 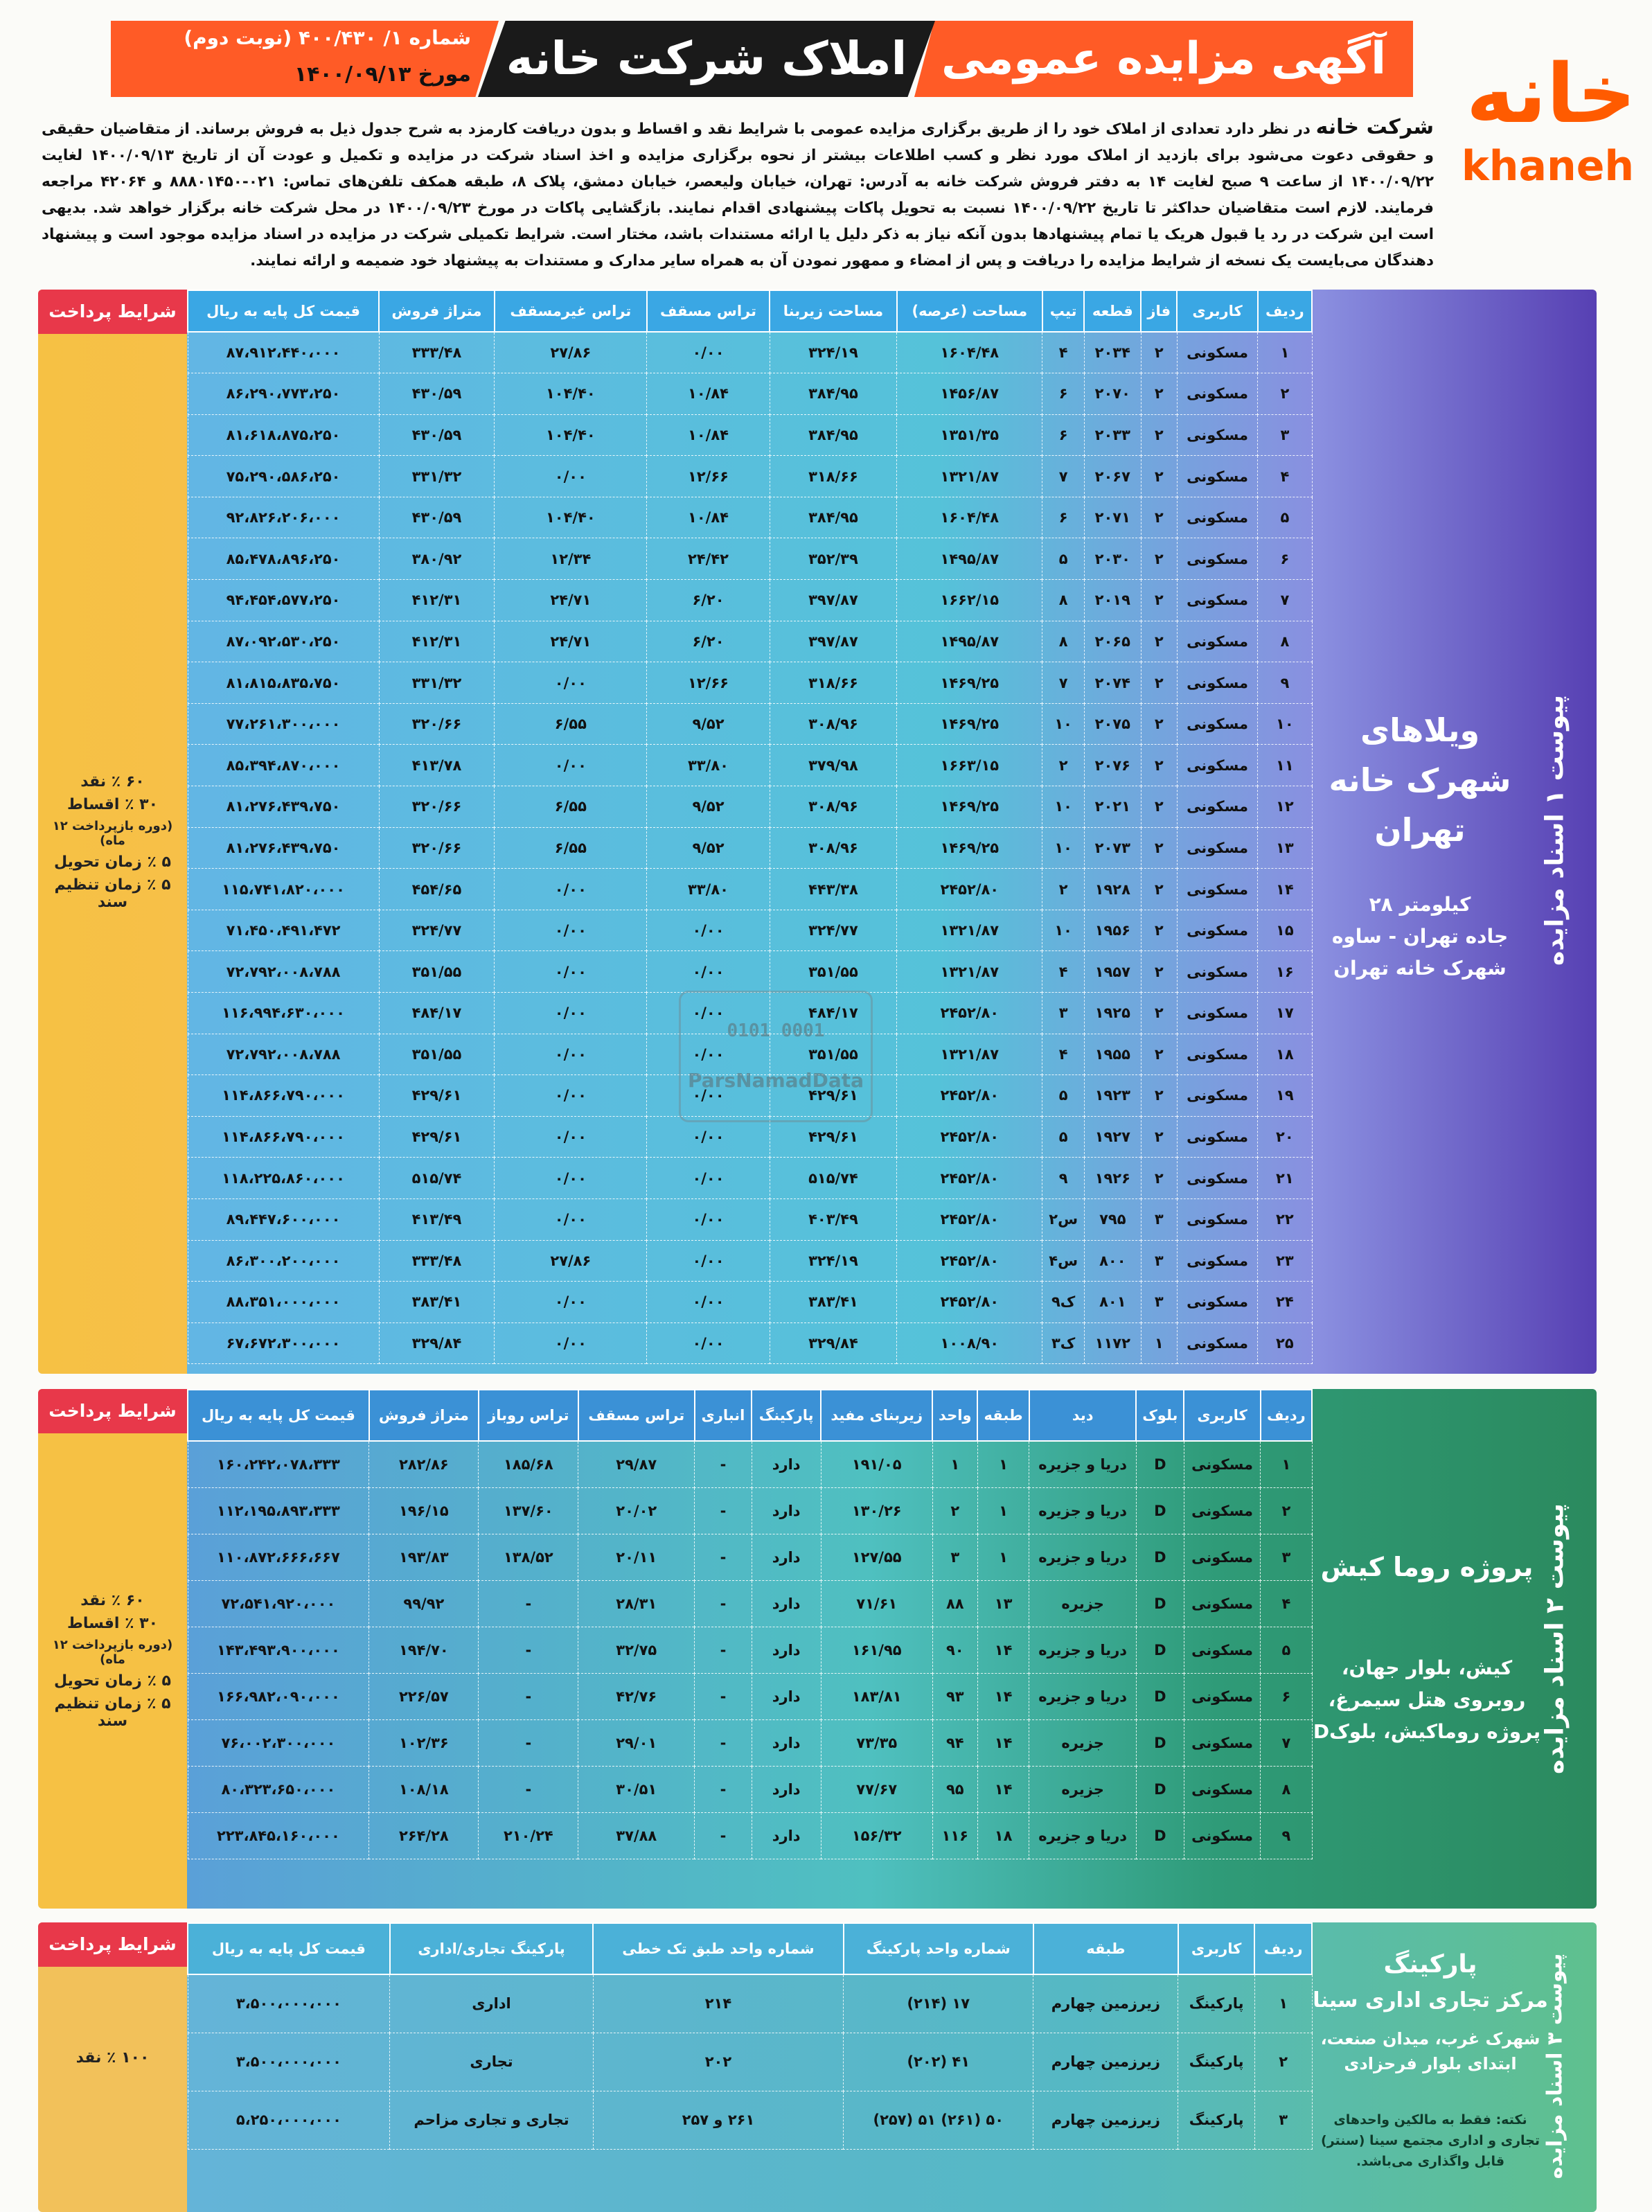 What do you see at coordinates (382, 74) in the screenshot?
I see `issue-date: مورخ ۱۴۰۰/۰۹/۱۳` at bounding box center [382, 74].